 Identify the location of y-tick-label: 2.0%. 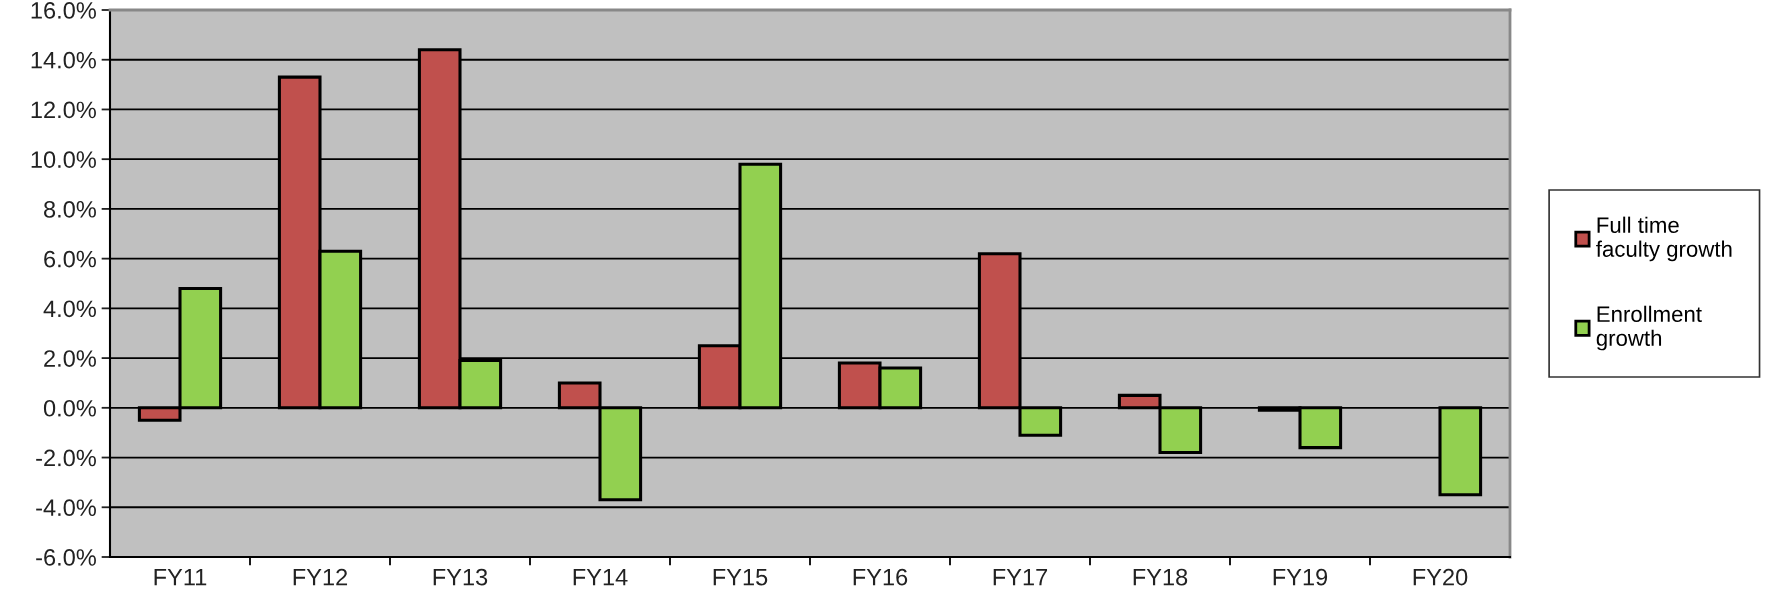
(70, 358).